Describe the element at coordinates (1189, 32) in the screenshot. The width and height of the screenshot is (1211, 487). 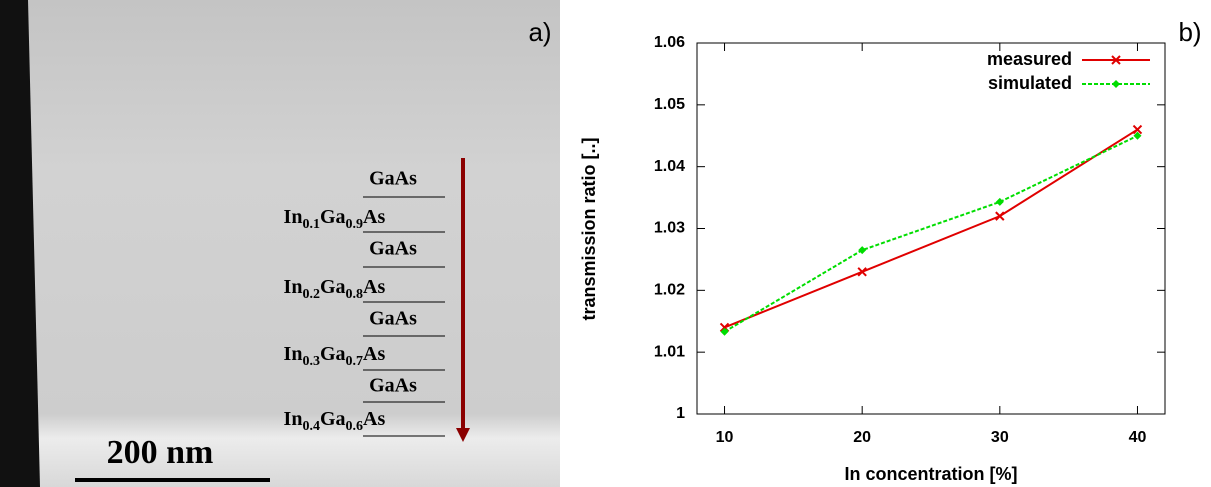
I see `panel-label: b)` at that location.